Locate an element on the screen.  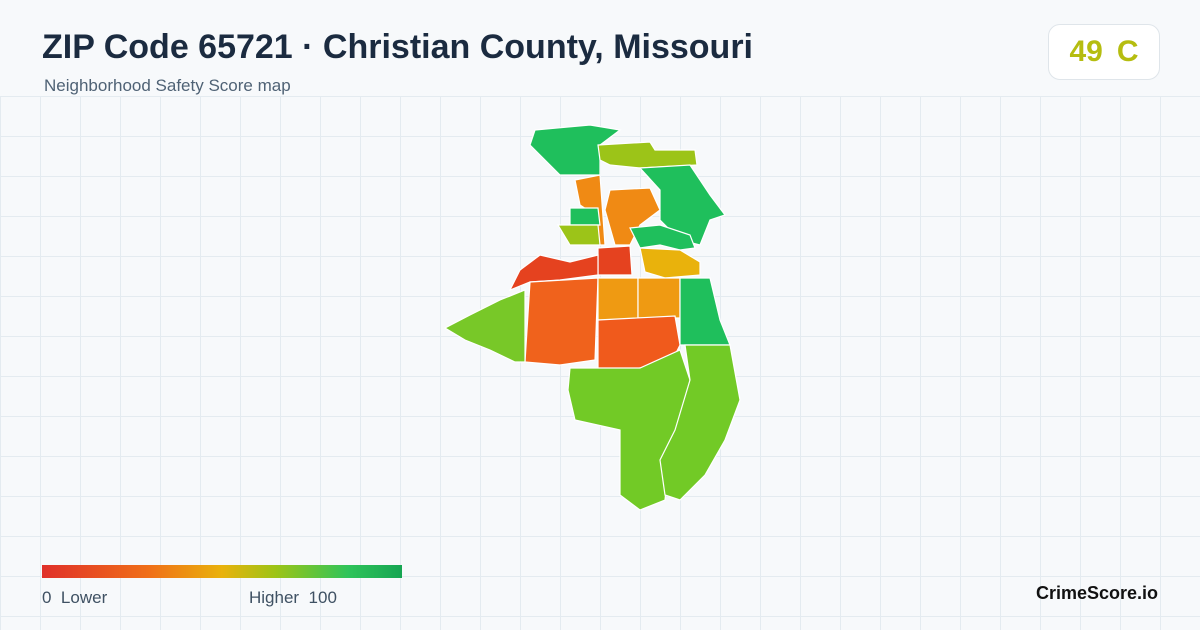
score: 49 is located at coordinates (1086, 51).